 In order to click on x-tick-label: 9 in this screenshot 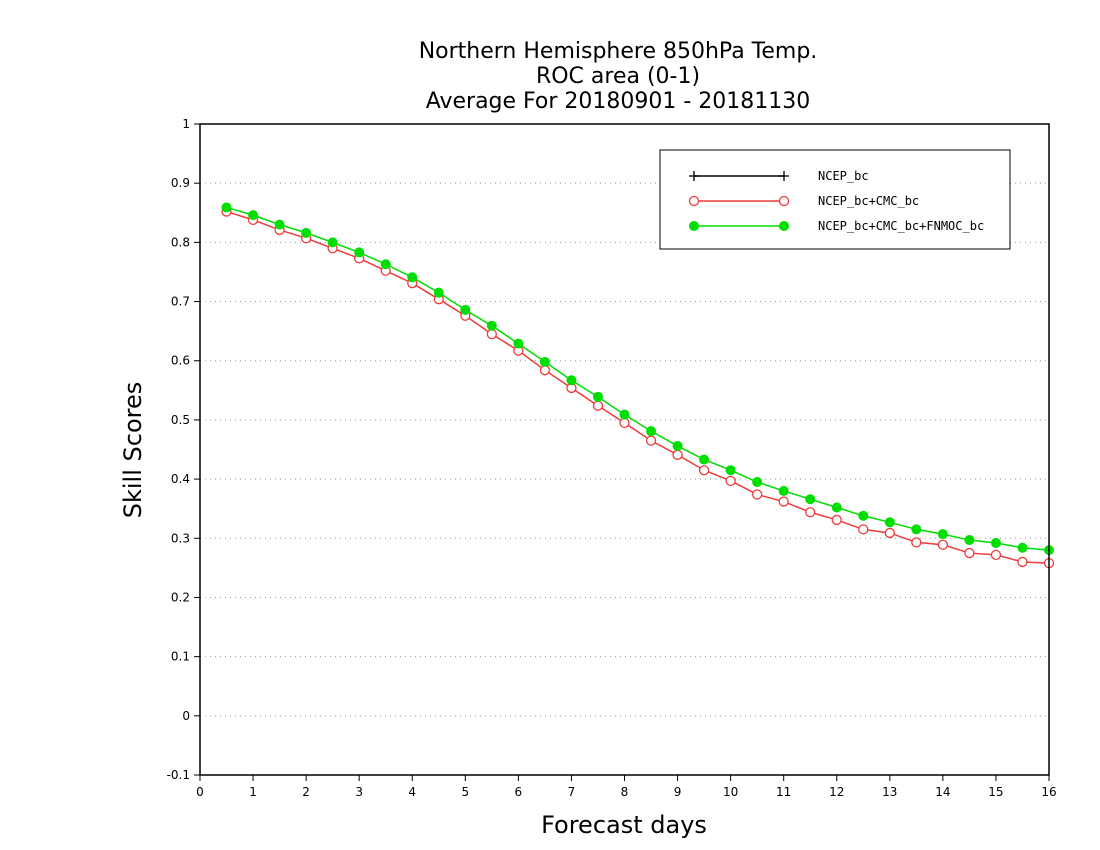, I will do `click(678, 792)`.